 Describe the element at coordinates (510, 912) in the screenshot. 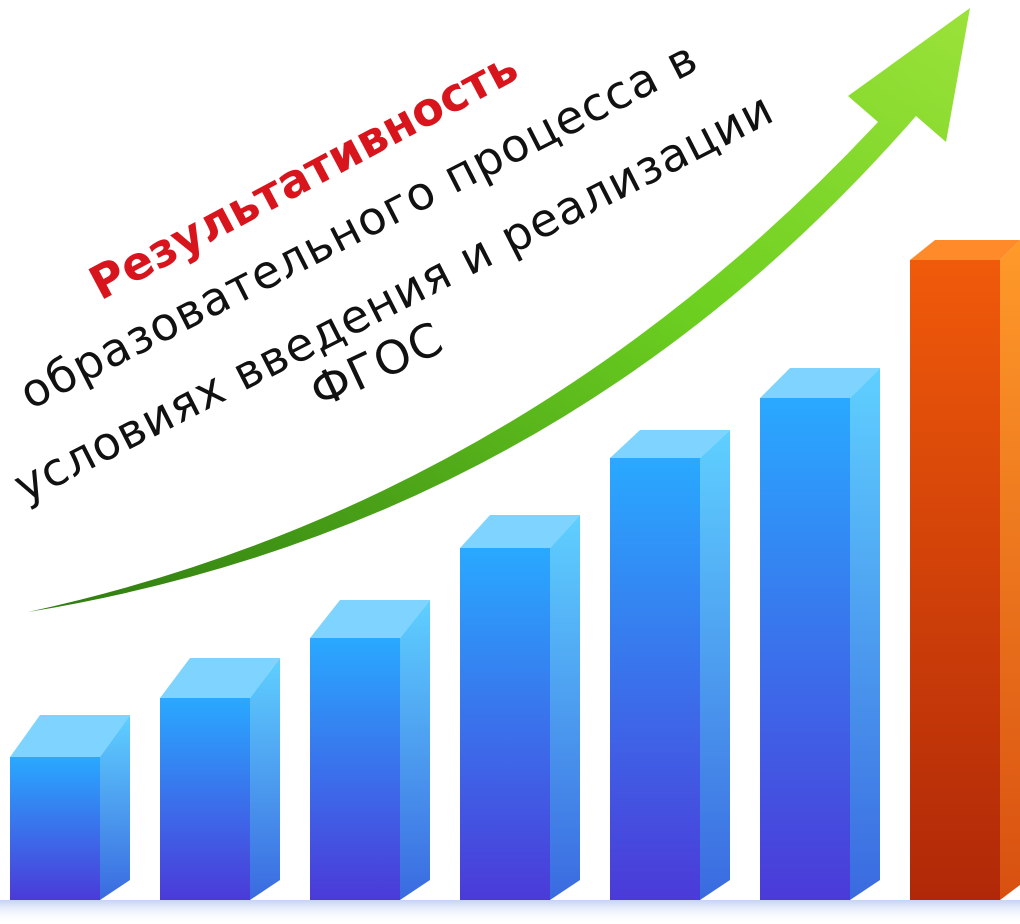

I see `reflection` at that location.